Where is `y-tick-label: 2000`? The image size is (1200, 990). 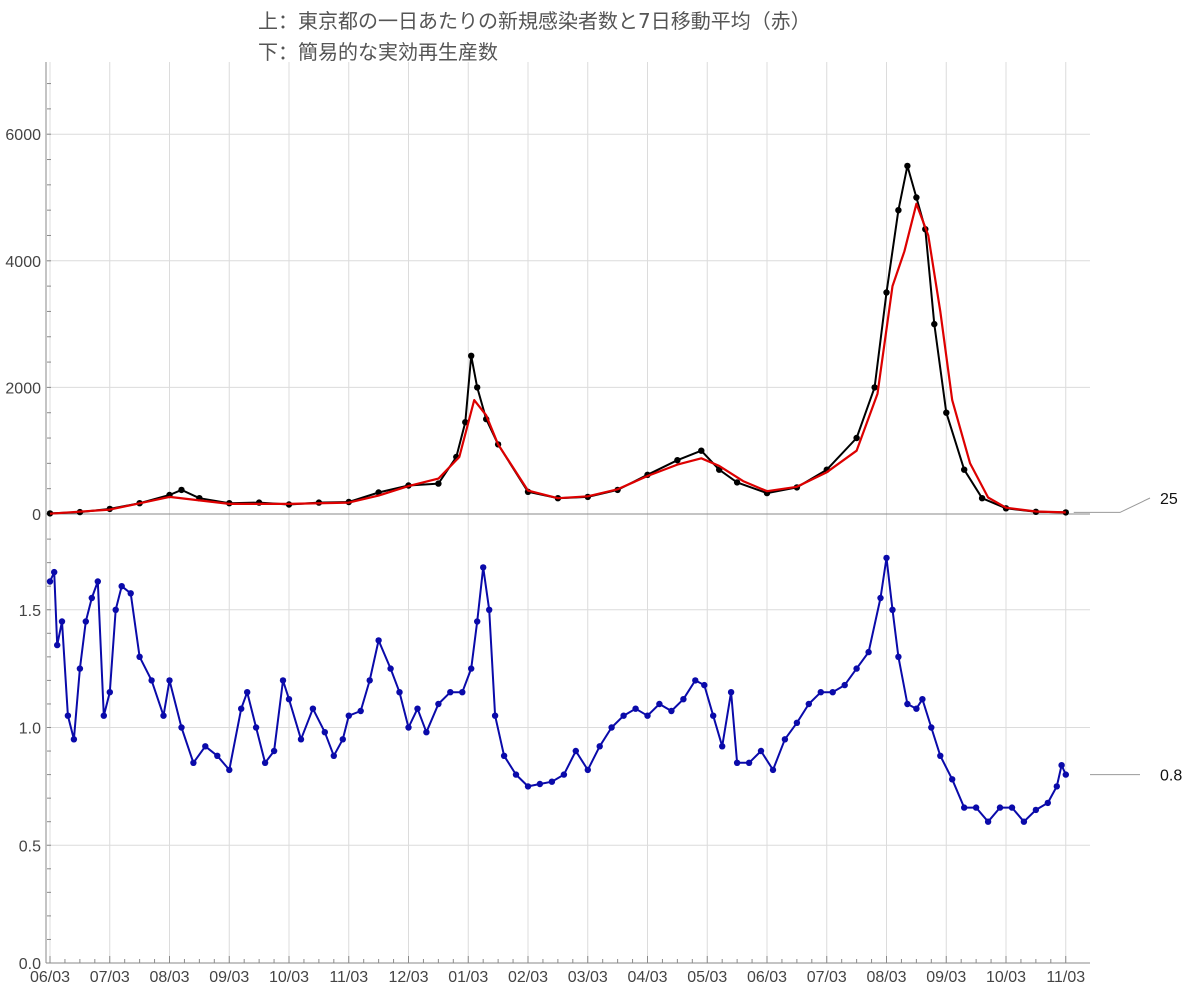
y-tick-label: 2000 is located at coordinates (23, 388).